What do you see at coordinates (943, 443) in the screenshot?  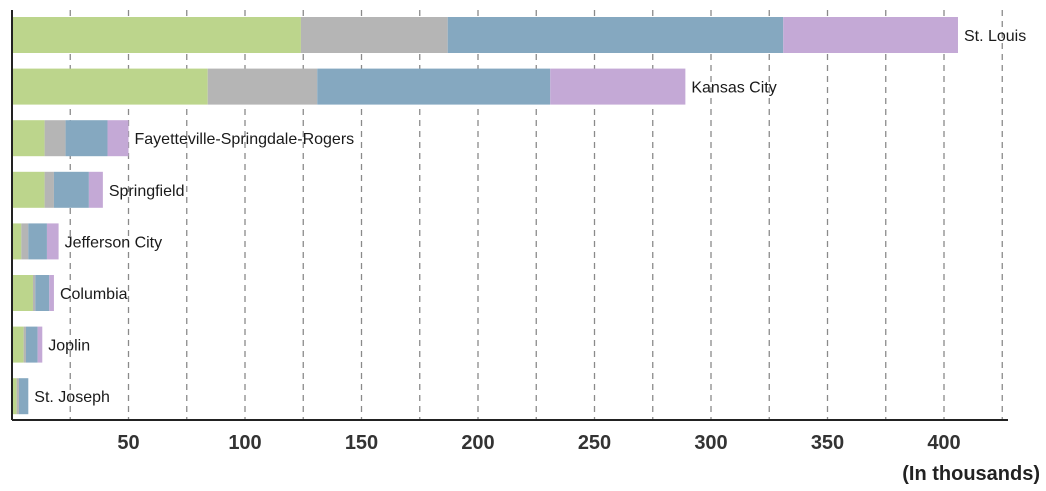 I see `x-tick-400: 400` at bounding box center [943, 443].